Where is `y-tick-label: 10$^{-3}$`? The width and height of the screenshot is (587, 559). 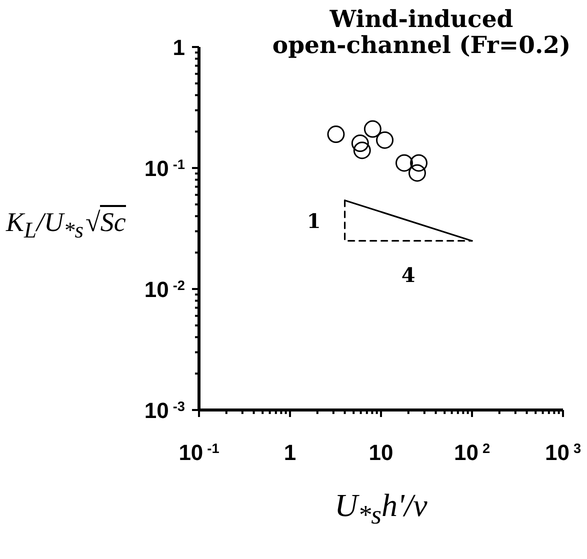 y-tick-label: 10$^{-3}$ is located at coordinates (165, 410).